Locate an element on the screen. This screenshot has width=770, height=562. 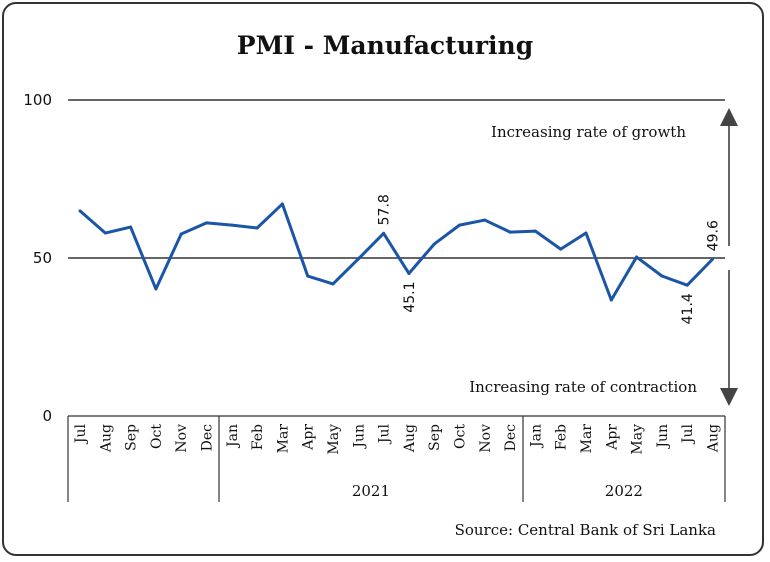
data-label: 57.8 is located at coordinates (385, 209).